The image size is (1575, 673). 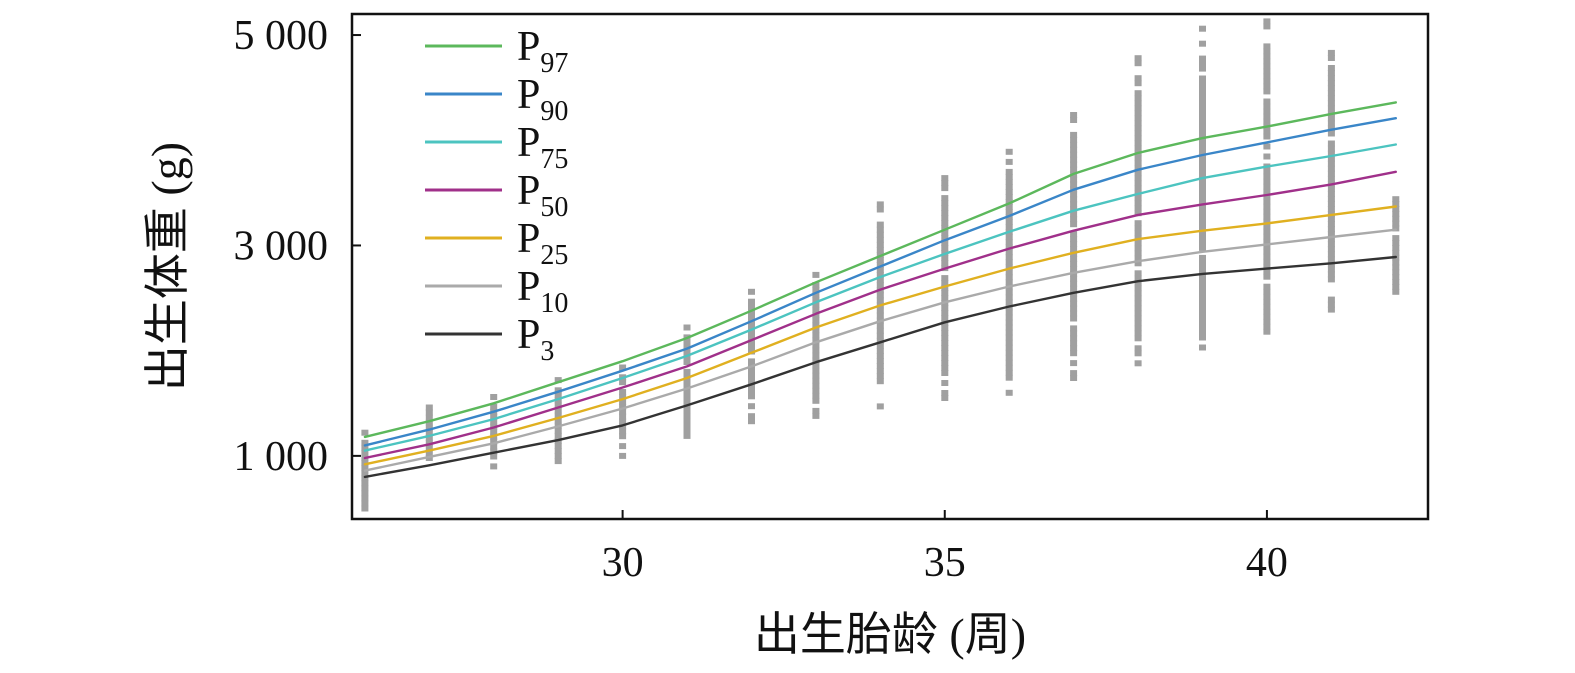 What do you see at coordinates (496, 147) in the screenshot?
I see `legend-item-p75: P75` at bounding box center [496, 147].